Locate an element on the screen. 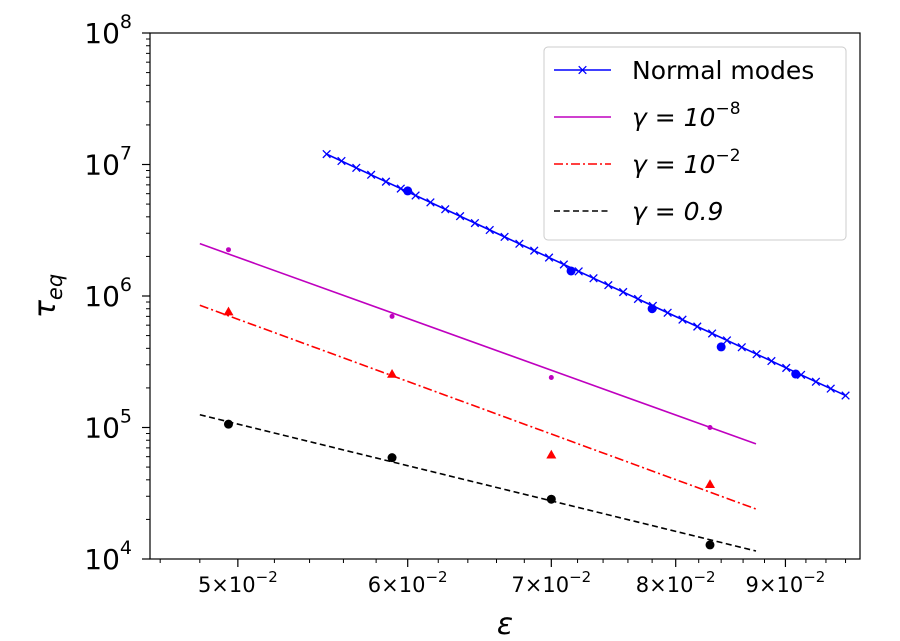  legend-item: Normal modes is located at coordinates (684, 70).